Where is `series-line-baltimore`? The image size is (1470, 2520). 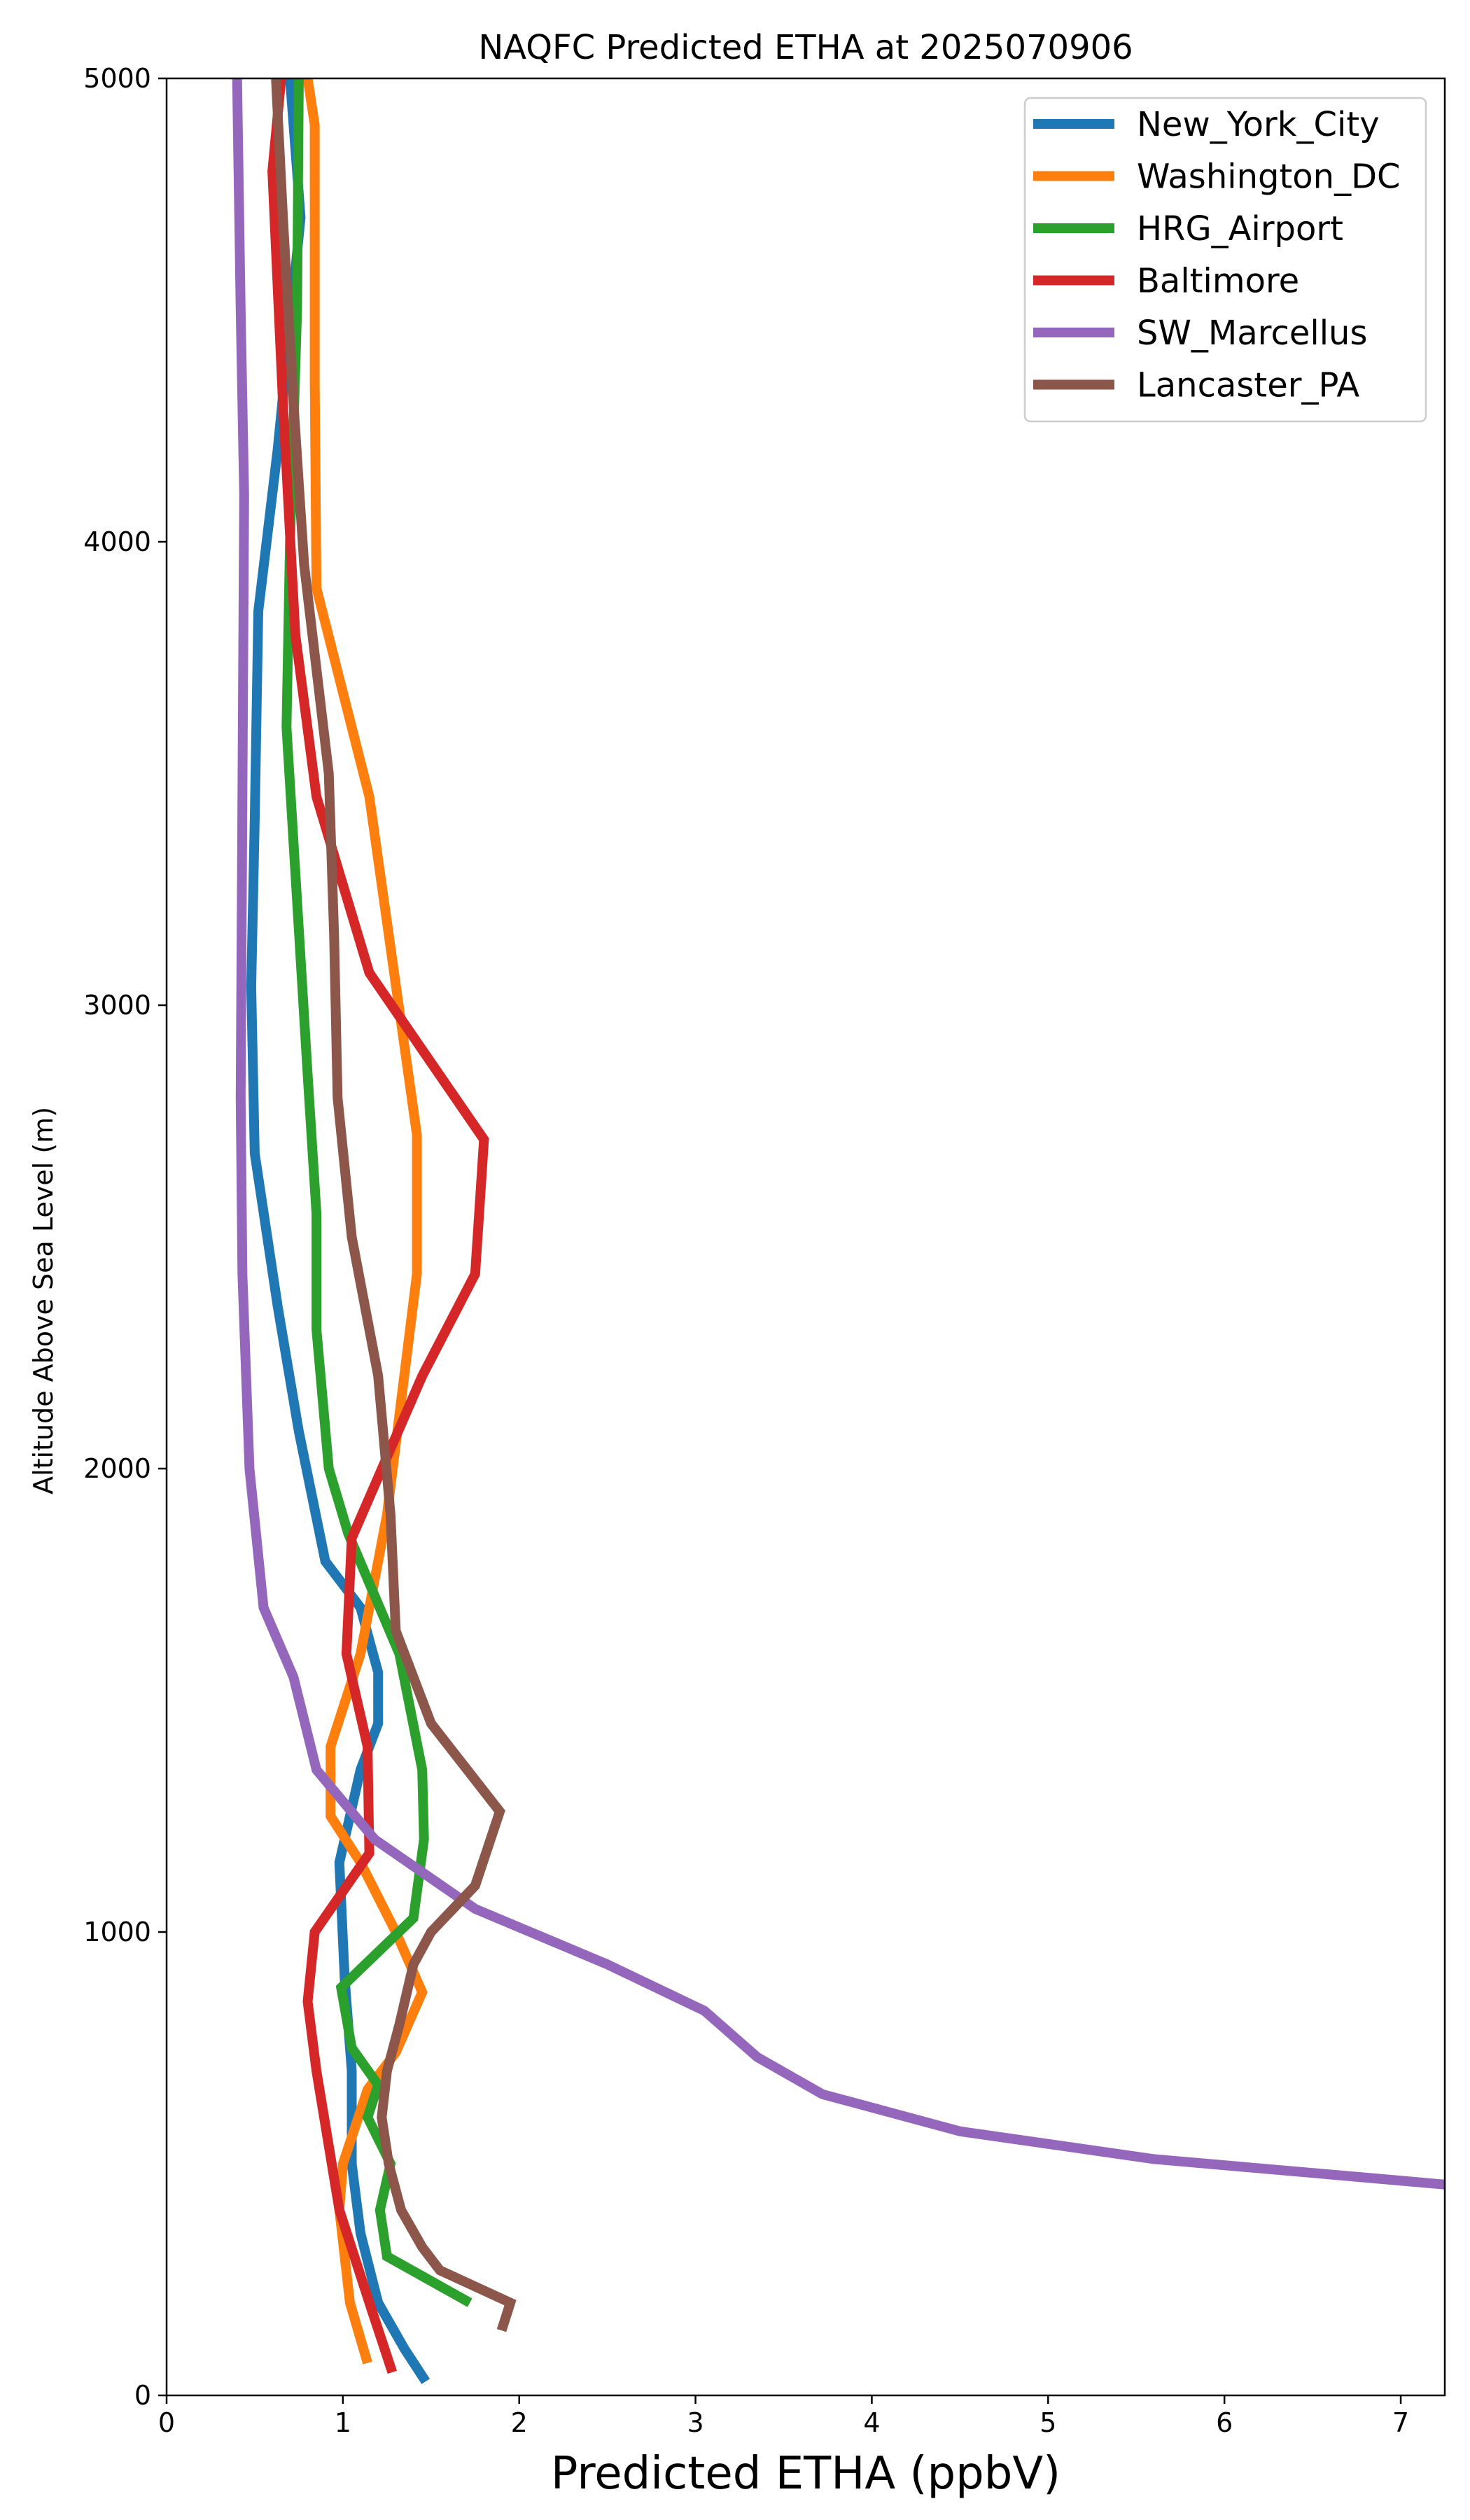 series-line-baltimore is located at coordinates (378, 1226).